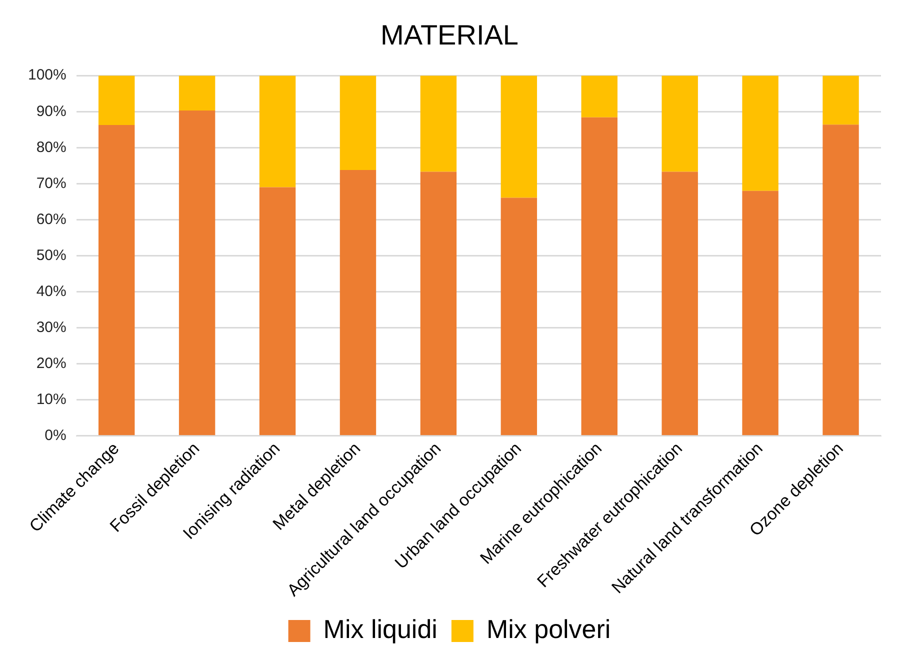 The height and width of the screenshot is (666, 901). What do you see at coordinates (548, 629) in the screenshot?
I see `legend-label: Mix polveri` at bounding box center [548, 629].